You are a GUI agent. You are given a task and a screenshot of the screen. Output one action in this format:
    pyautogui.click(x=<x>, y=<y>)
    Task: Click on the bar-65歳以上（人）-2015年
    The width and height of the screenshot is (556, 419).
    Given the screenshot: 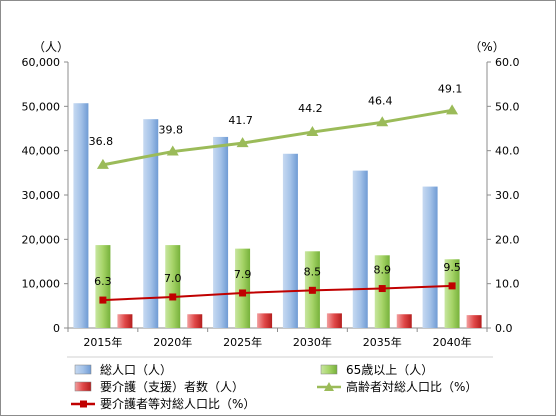 What is the action you would take?
    pyautogui.click(x=103, y=286)
    